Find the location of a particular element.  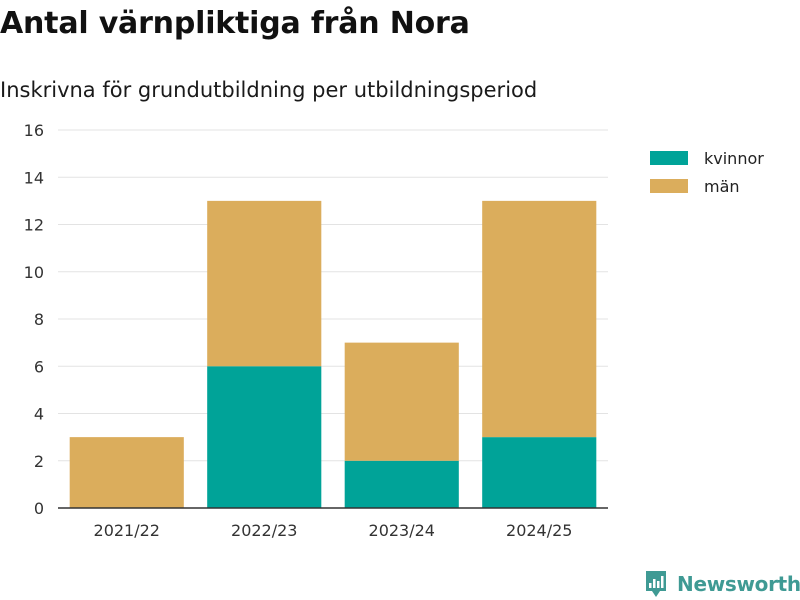

bar-män-2023-24 is located at coordinates (401, 401).